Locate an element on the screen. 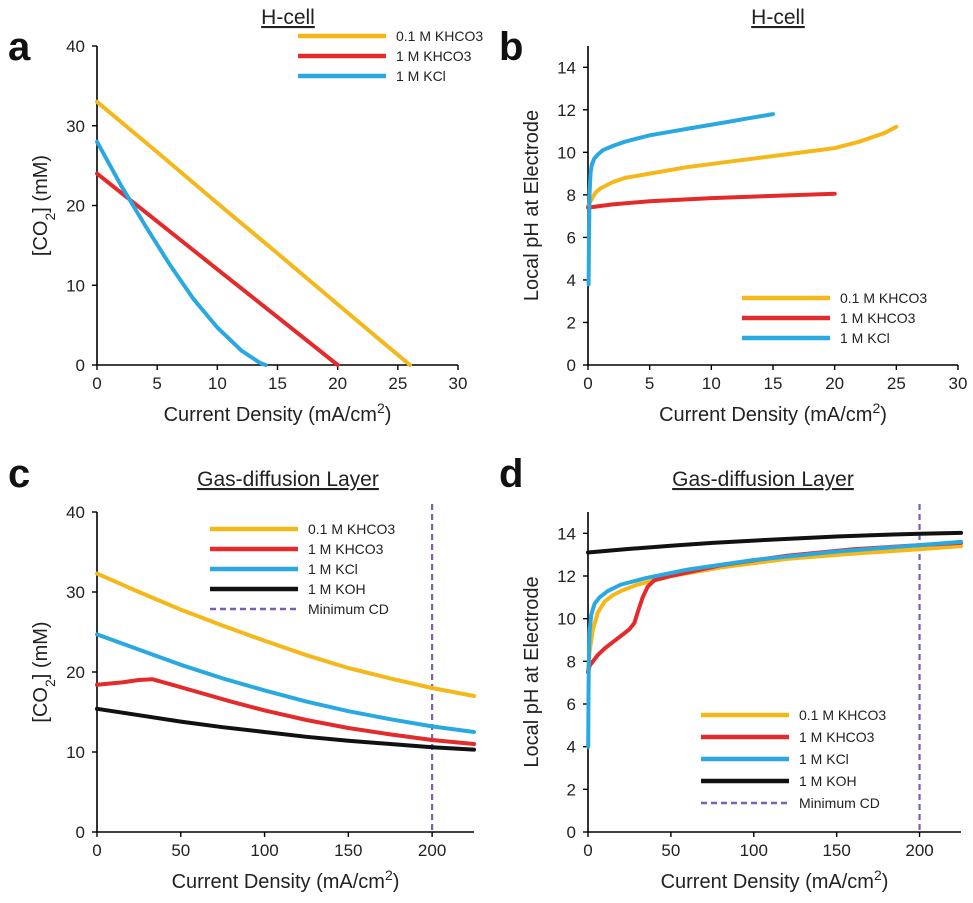 The image size is (973, 903). x-tick-label: 200 is located at coordinates (919, 850).